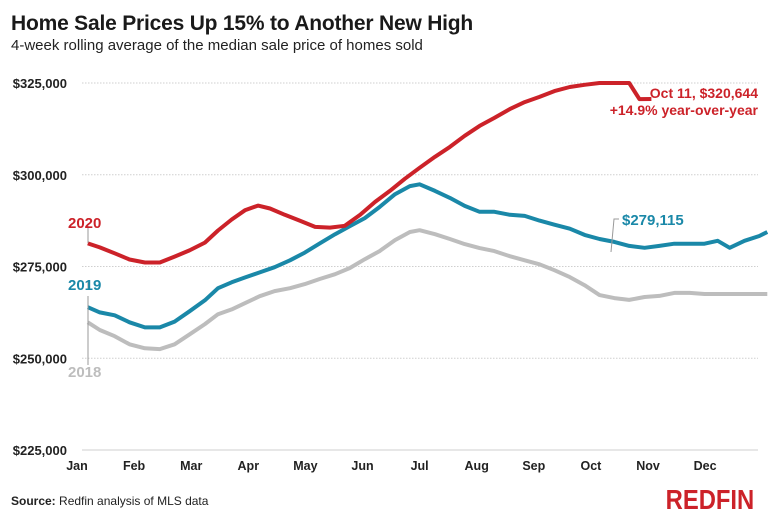 The width and height of the screenshot is (768, 519). What do you see at coordinates (704, 93) in the screenshot?
I see `annotation-2020-value: Oct 11, $320,644` at bounding box center [704, 93].